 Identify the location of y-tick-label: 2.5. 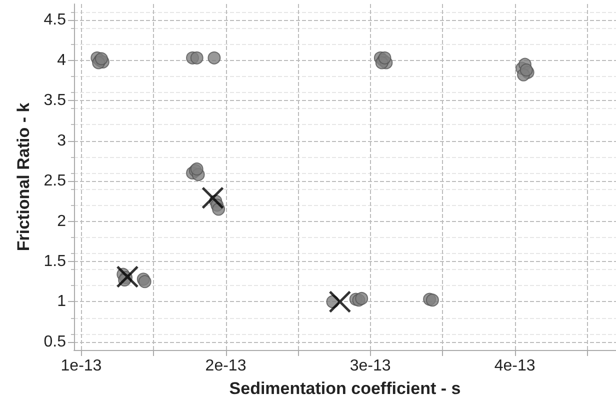
(55, 181).